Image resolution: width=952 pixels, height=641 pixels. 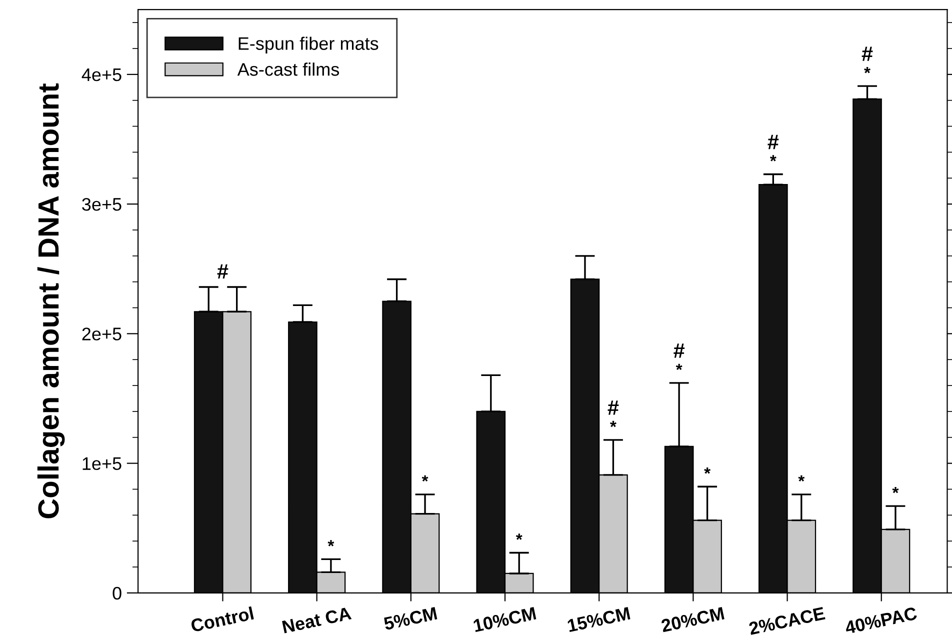 I want to click on legend-label: E-spun fiber mats, so click(x=308, y=45).